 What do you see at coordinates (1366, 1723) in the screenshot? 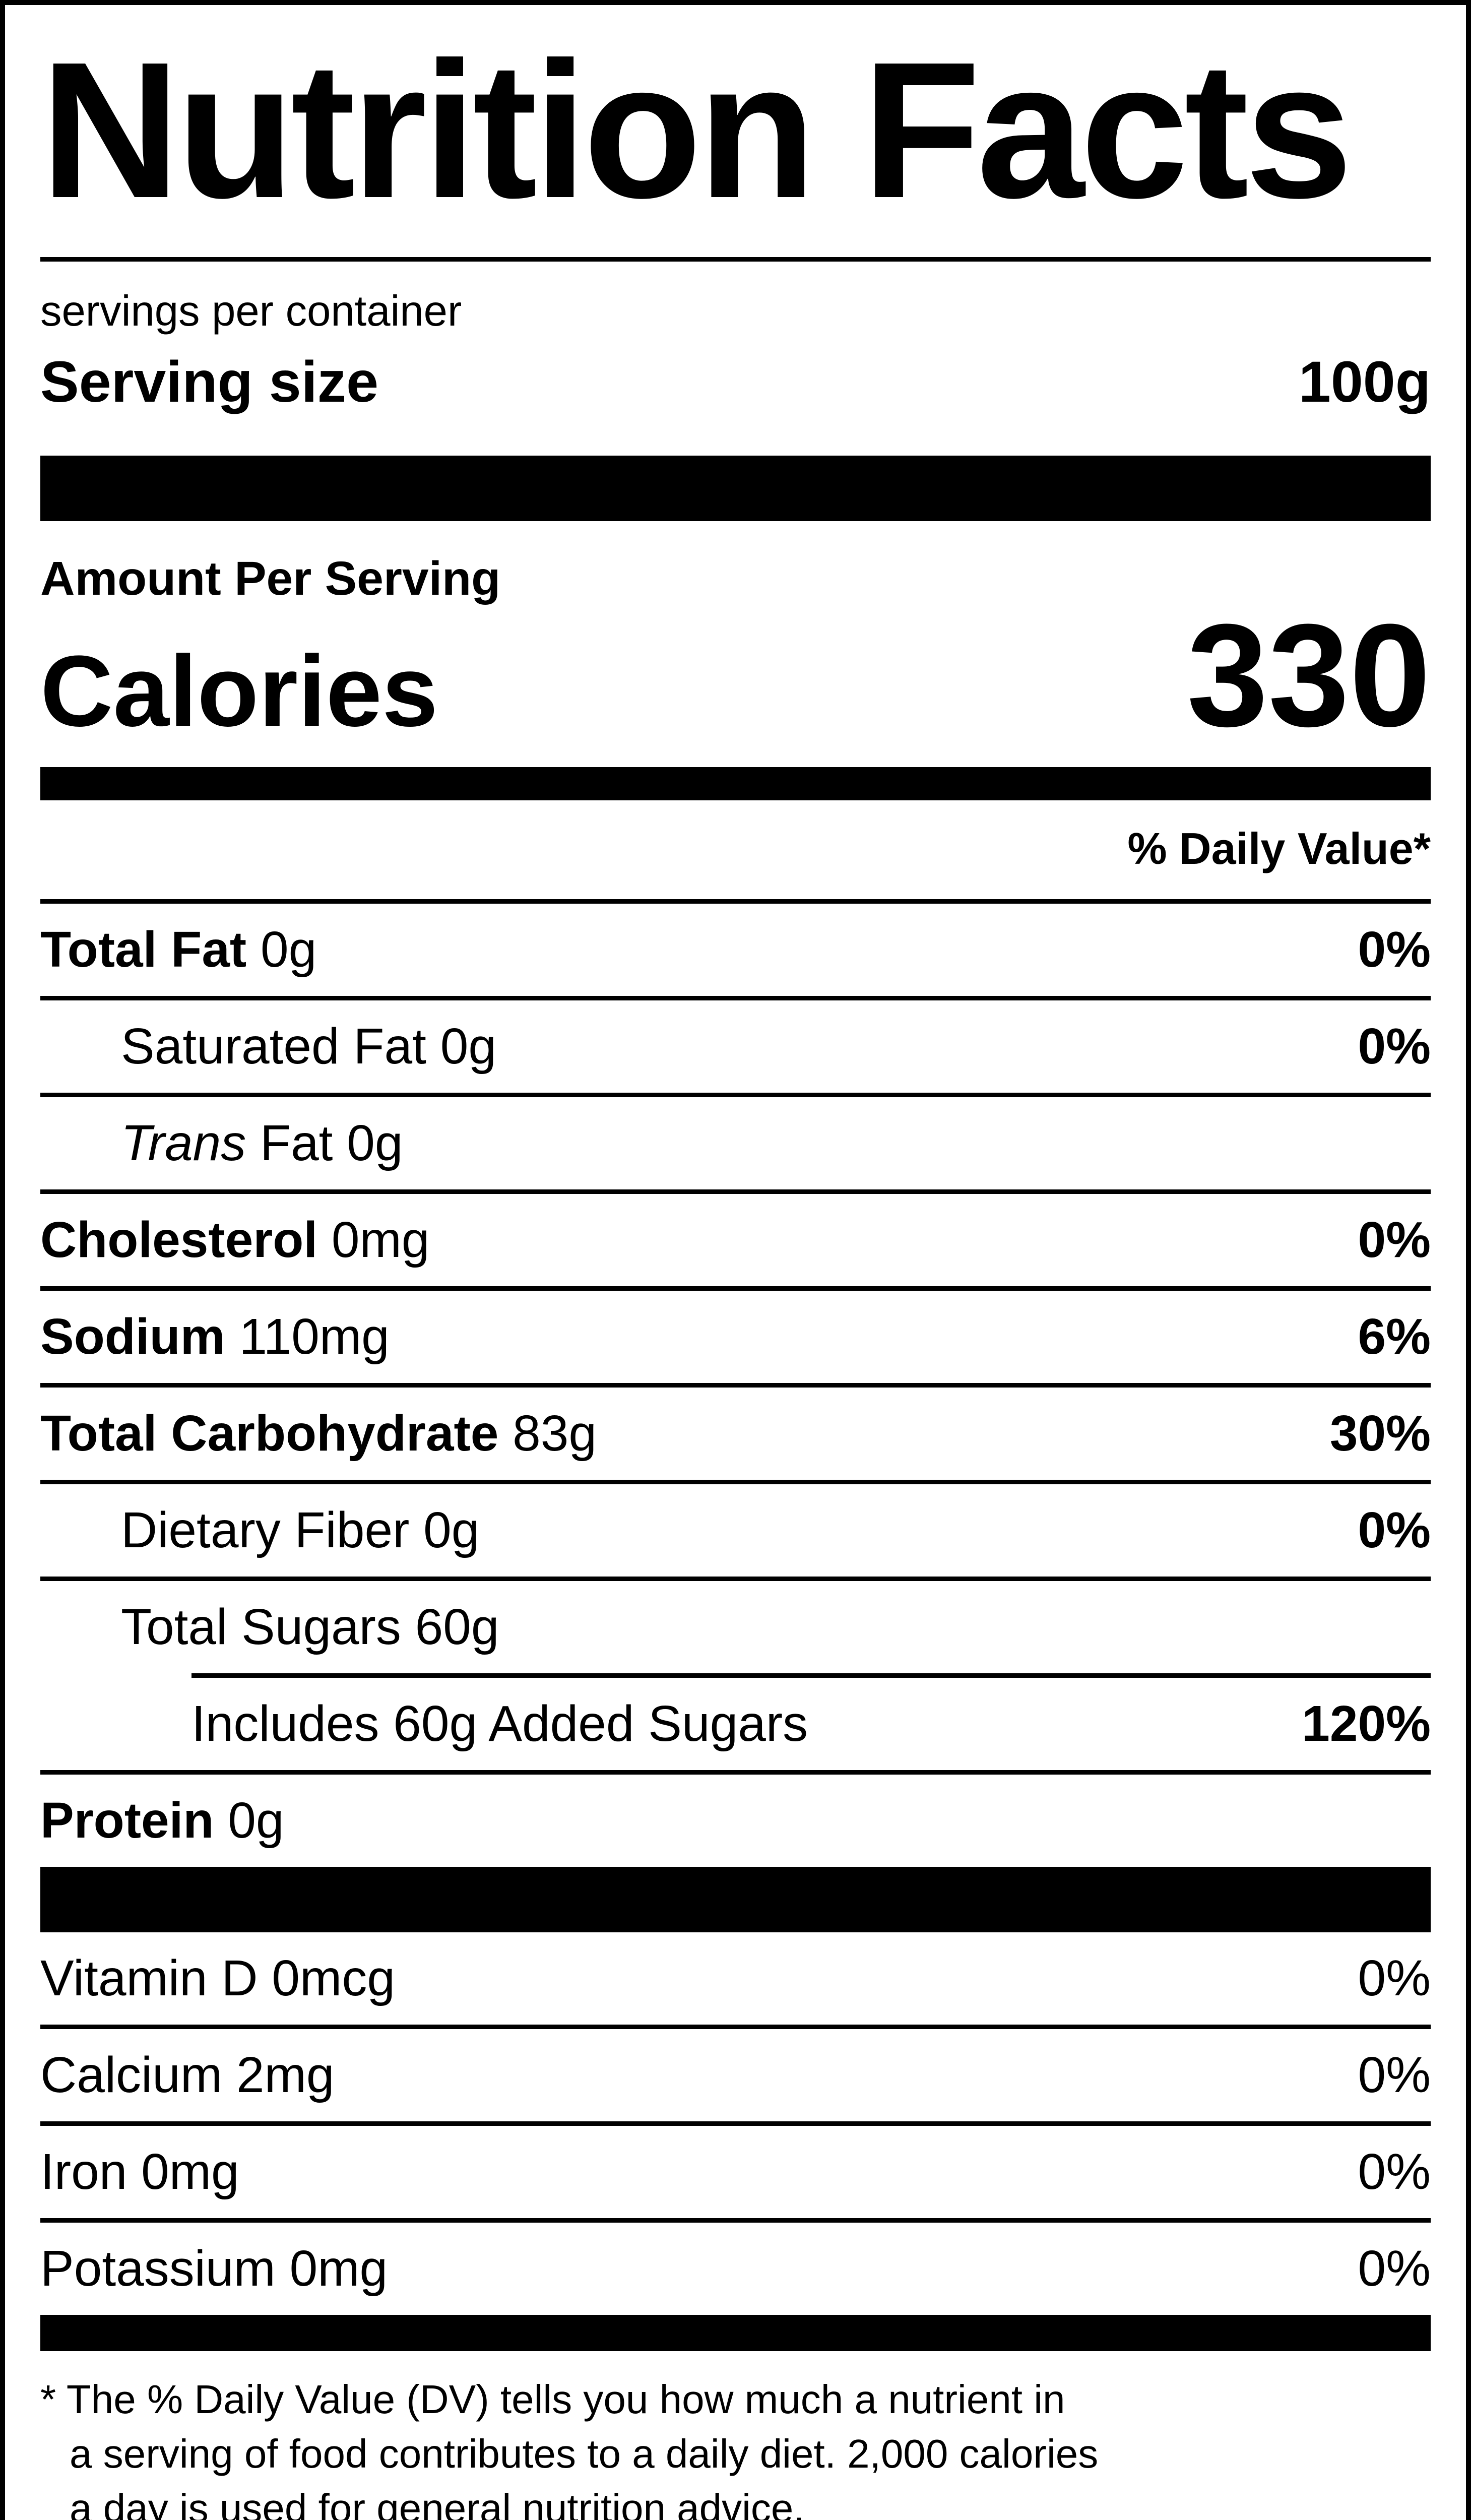
I see `daily-value: 120%` at bounding box center [1366, 1723].